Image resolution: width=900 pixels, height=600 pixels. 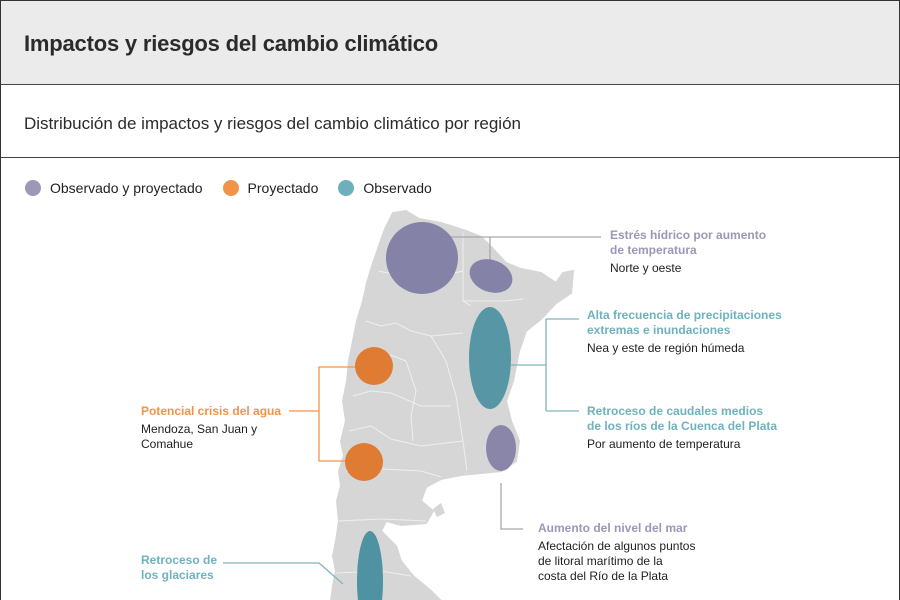 What do you see at coordinates (617, 546) in the screenshot?
I see `annotation-desc: Afectación de algunos puntos` at bounding box center [617, 546].